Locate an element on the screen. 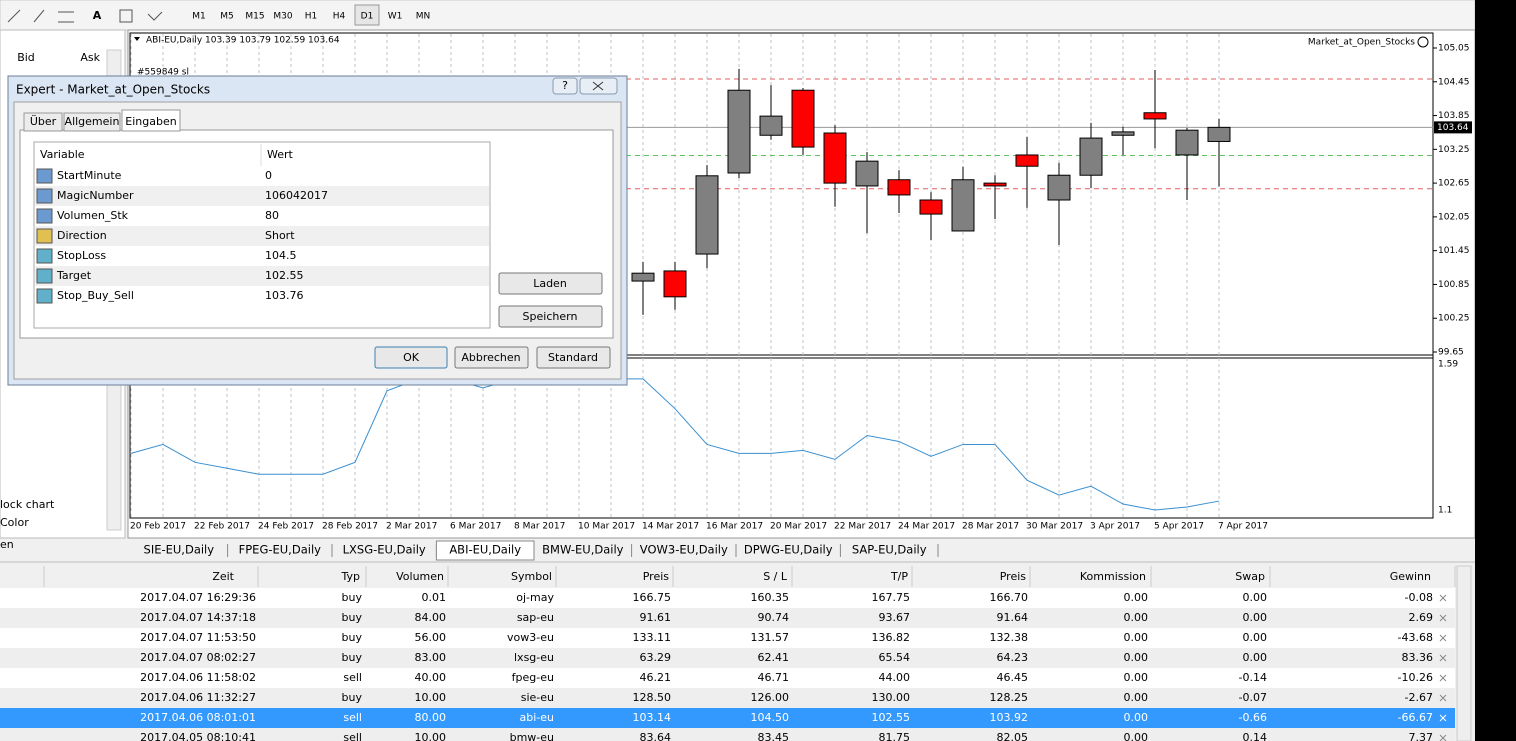 Image resolution: width=1516 pixels, height=741 pixels. x-tick-label: 20 Mar 2017 is located at coordinates (798, 527).